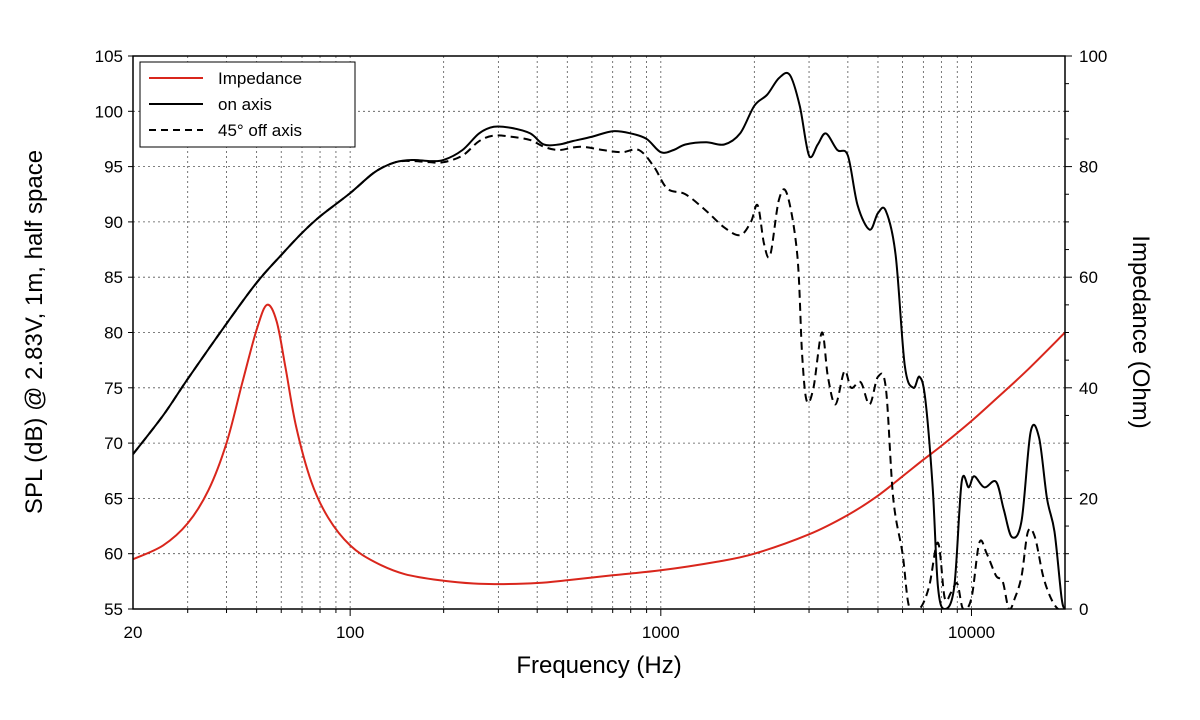 This screenshot has width=1200, height=720. I want to click on legend-label-on-axis: on axis, so click(245, 104).